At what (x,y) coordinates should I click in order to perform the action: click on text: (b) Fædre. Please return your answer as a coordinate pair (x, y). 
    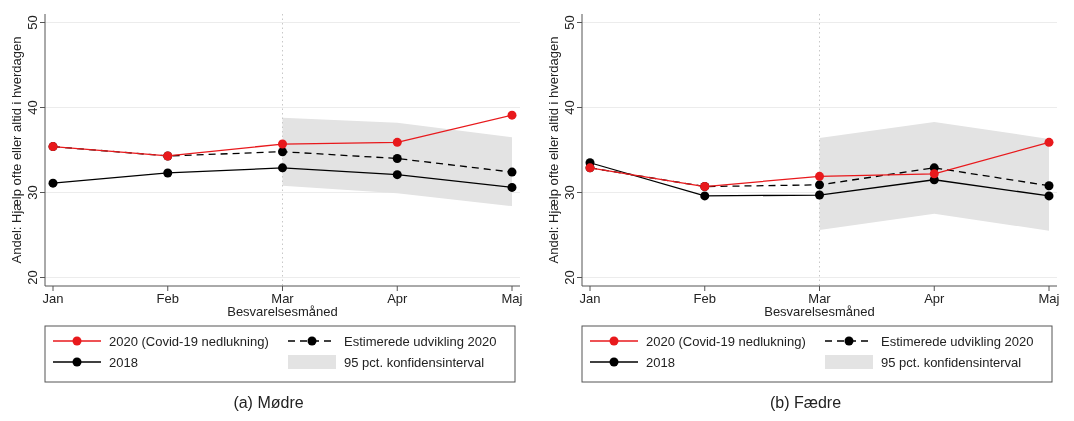
    Looking at the image, I should click on (805, 402).